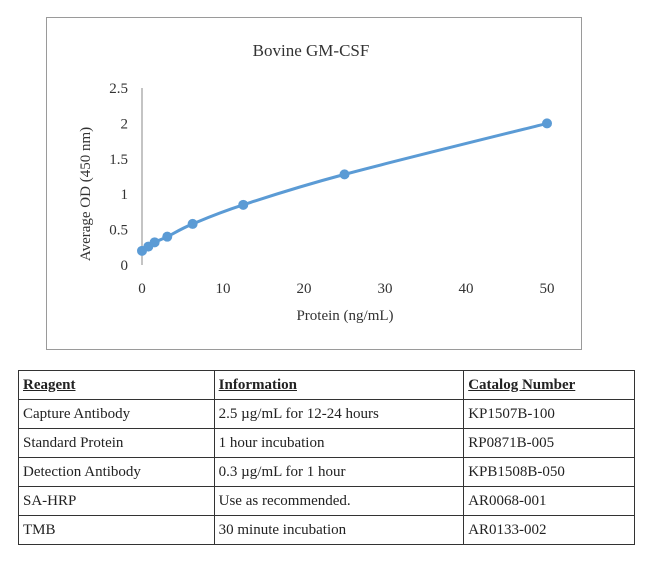 The width and height of the screenshot is (650, 581). I want to click on table-row: SA-HRP Use as recommended. AR0068-001, so click(326, 501).